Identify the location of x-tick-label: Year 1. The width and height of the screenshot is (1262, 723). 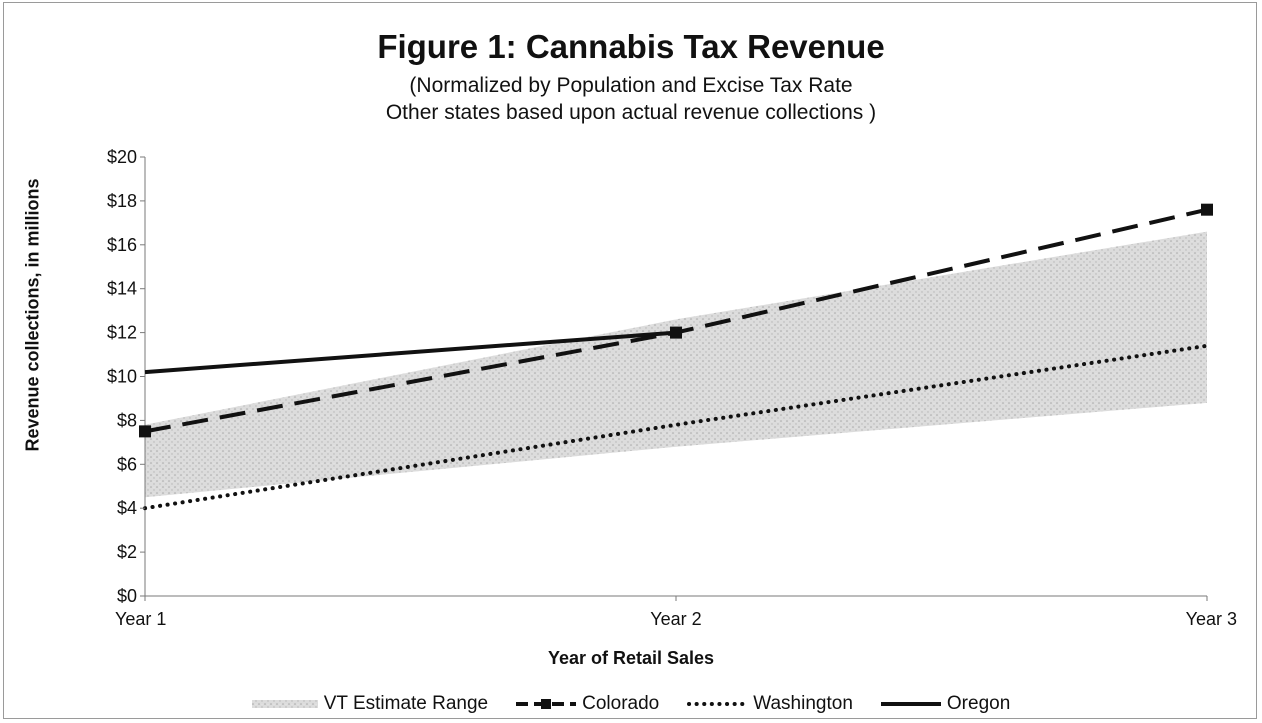
(140, 619).